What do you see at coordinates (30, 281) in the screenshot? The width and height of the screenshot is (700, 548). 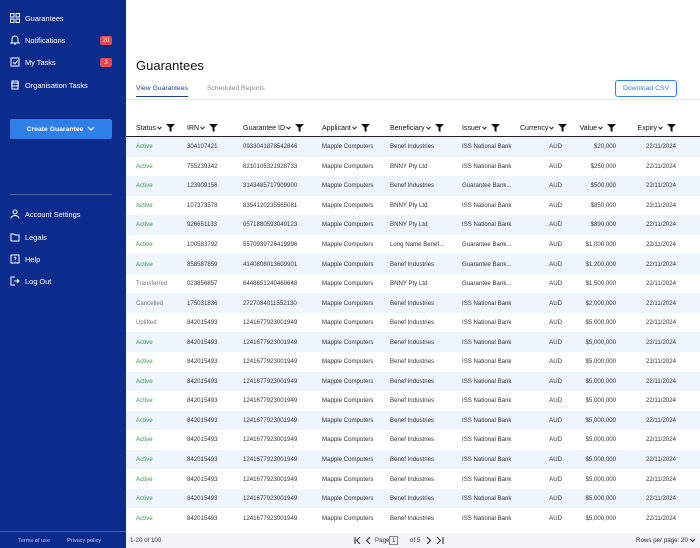 I see `nav-item: Log Out` at bounding box center [30, 281].